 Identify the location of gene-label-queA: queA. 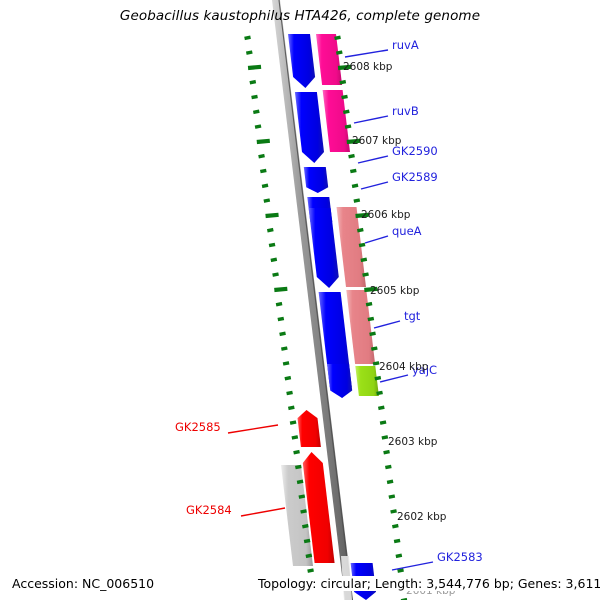
(407, 231).